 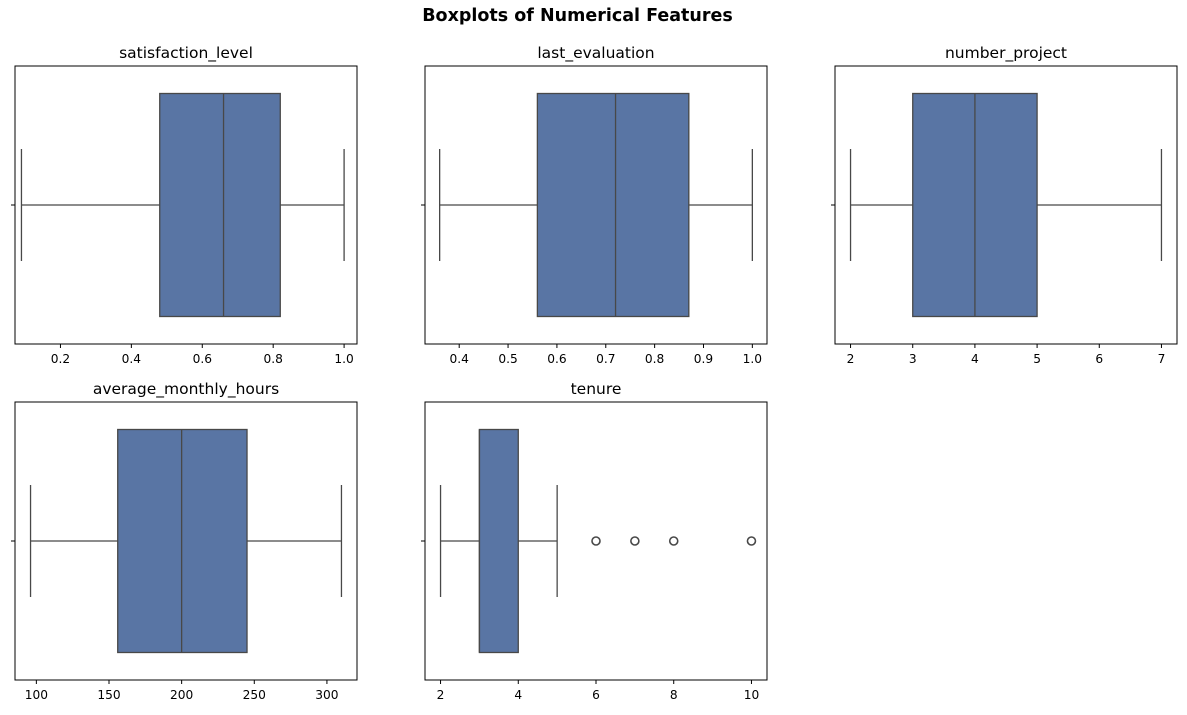 What do you see at coordinates (507, 359) in the screenshot?
I see `x-tick-label: 0.5` at bounding box center [507, 359].